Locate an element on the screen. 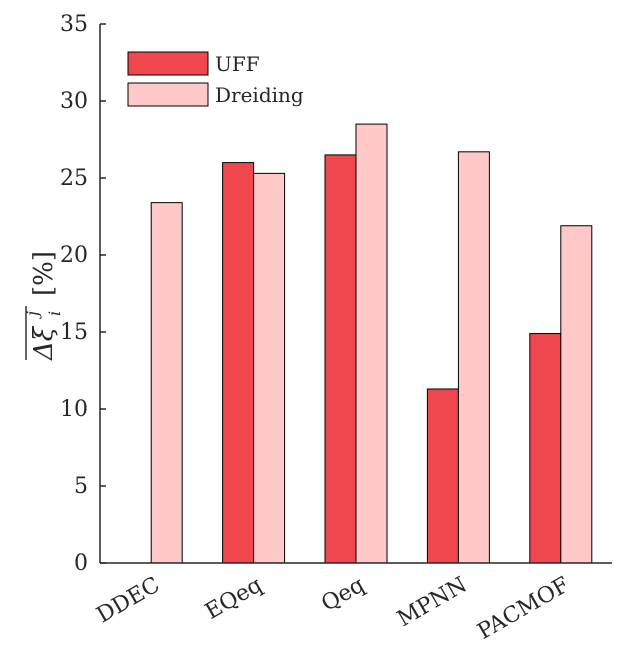 This screenshot has width=630, height=655. bar-dreiding-ddec is located at coordinates (166, 383).